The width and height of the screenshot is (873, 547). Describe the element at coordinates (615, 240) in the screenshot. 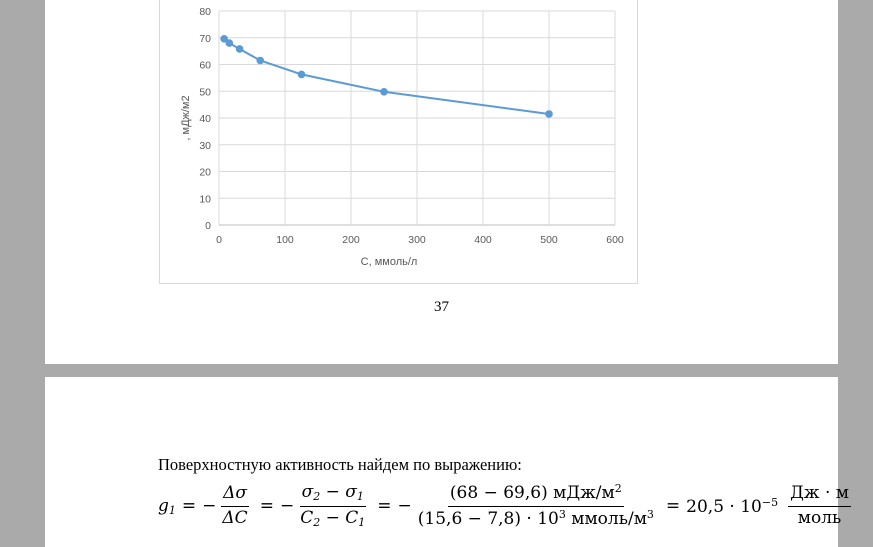

I see `x-tick-label: 600` at that location.